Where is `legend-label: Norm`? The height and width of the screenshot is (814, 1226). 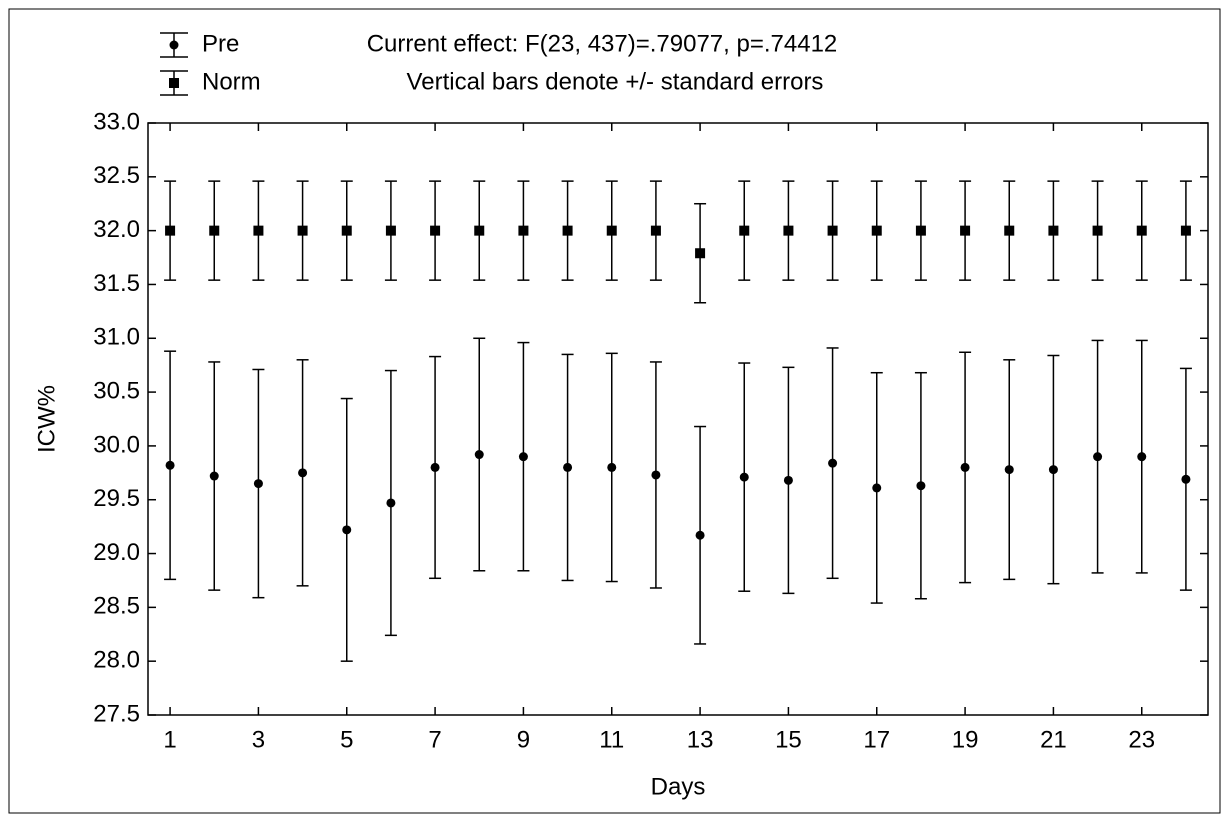 legend-label: Norm is located at coordinates (231, 81).